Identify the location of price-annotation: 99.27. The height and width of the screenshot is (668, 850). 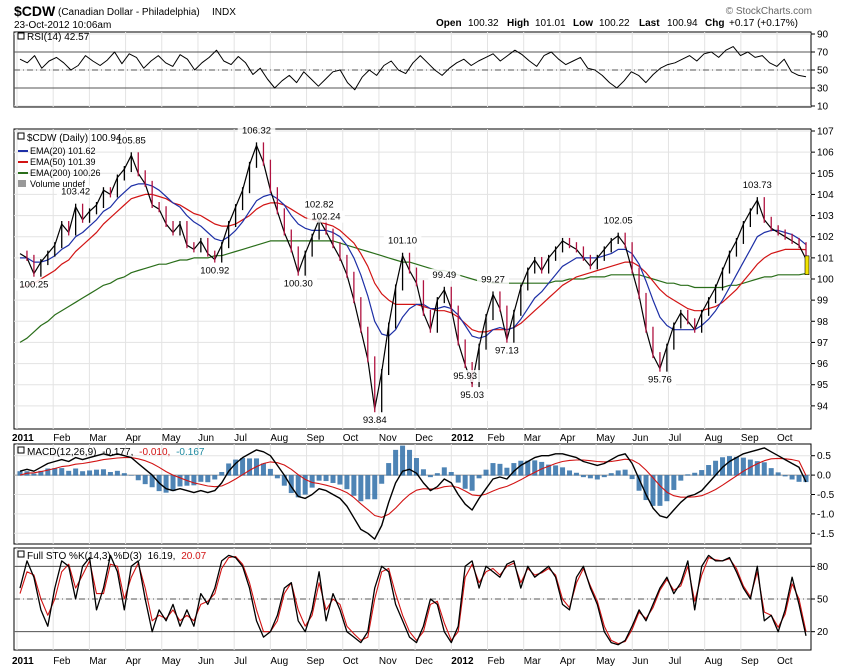
(493, 279).